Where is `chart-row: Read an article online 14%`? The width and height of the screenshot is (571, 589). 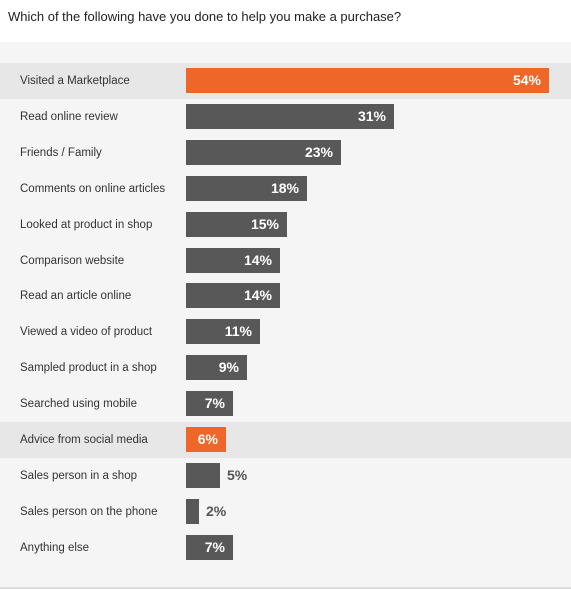
chart-row: Read an article online 14% is located at coordinates (285, 296).